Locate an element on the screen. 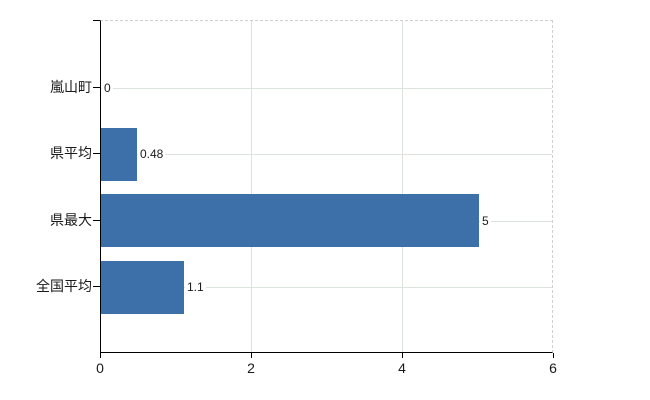 The height and width of the screenshot is (400, 650). category-label: 嵐山町 is located at coordinates (71, 87).